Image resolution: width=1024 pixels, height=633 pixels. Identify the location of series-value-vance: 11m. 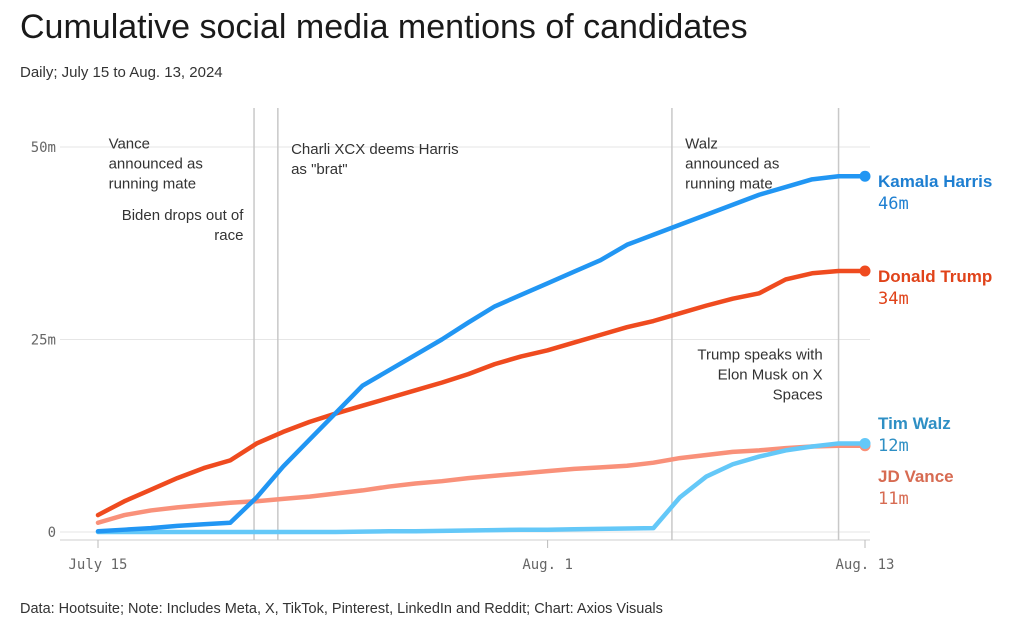
(893, 499).